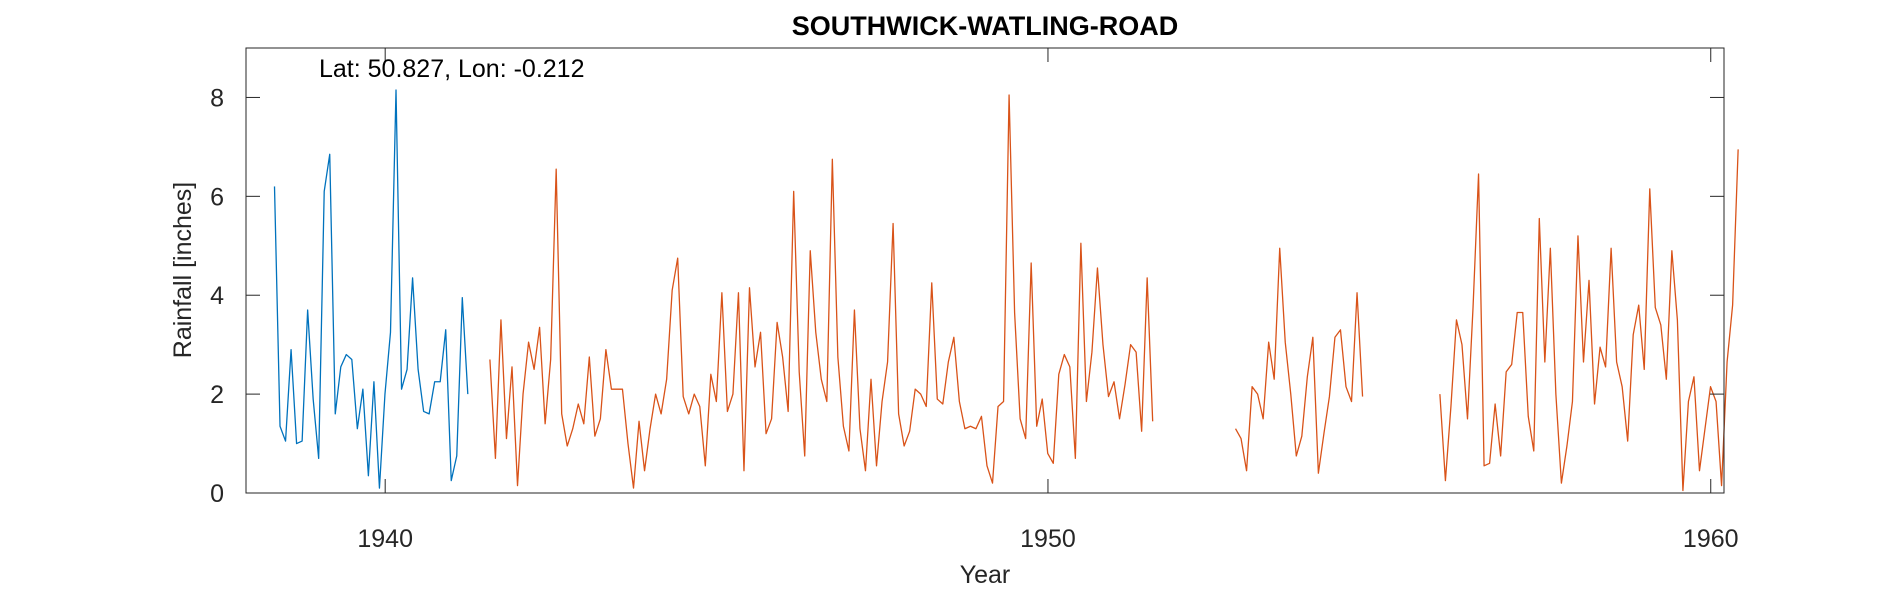 The height and width of the screenshot is (591, 1890). What do you see at coordinates (385, 539) in the screenshot?
I see `x-tick-label: 1940` at bounding box center [385, 539].